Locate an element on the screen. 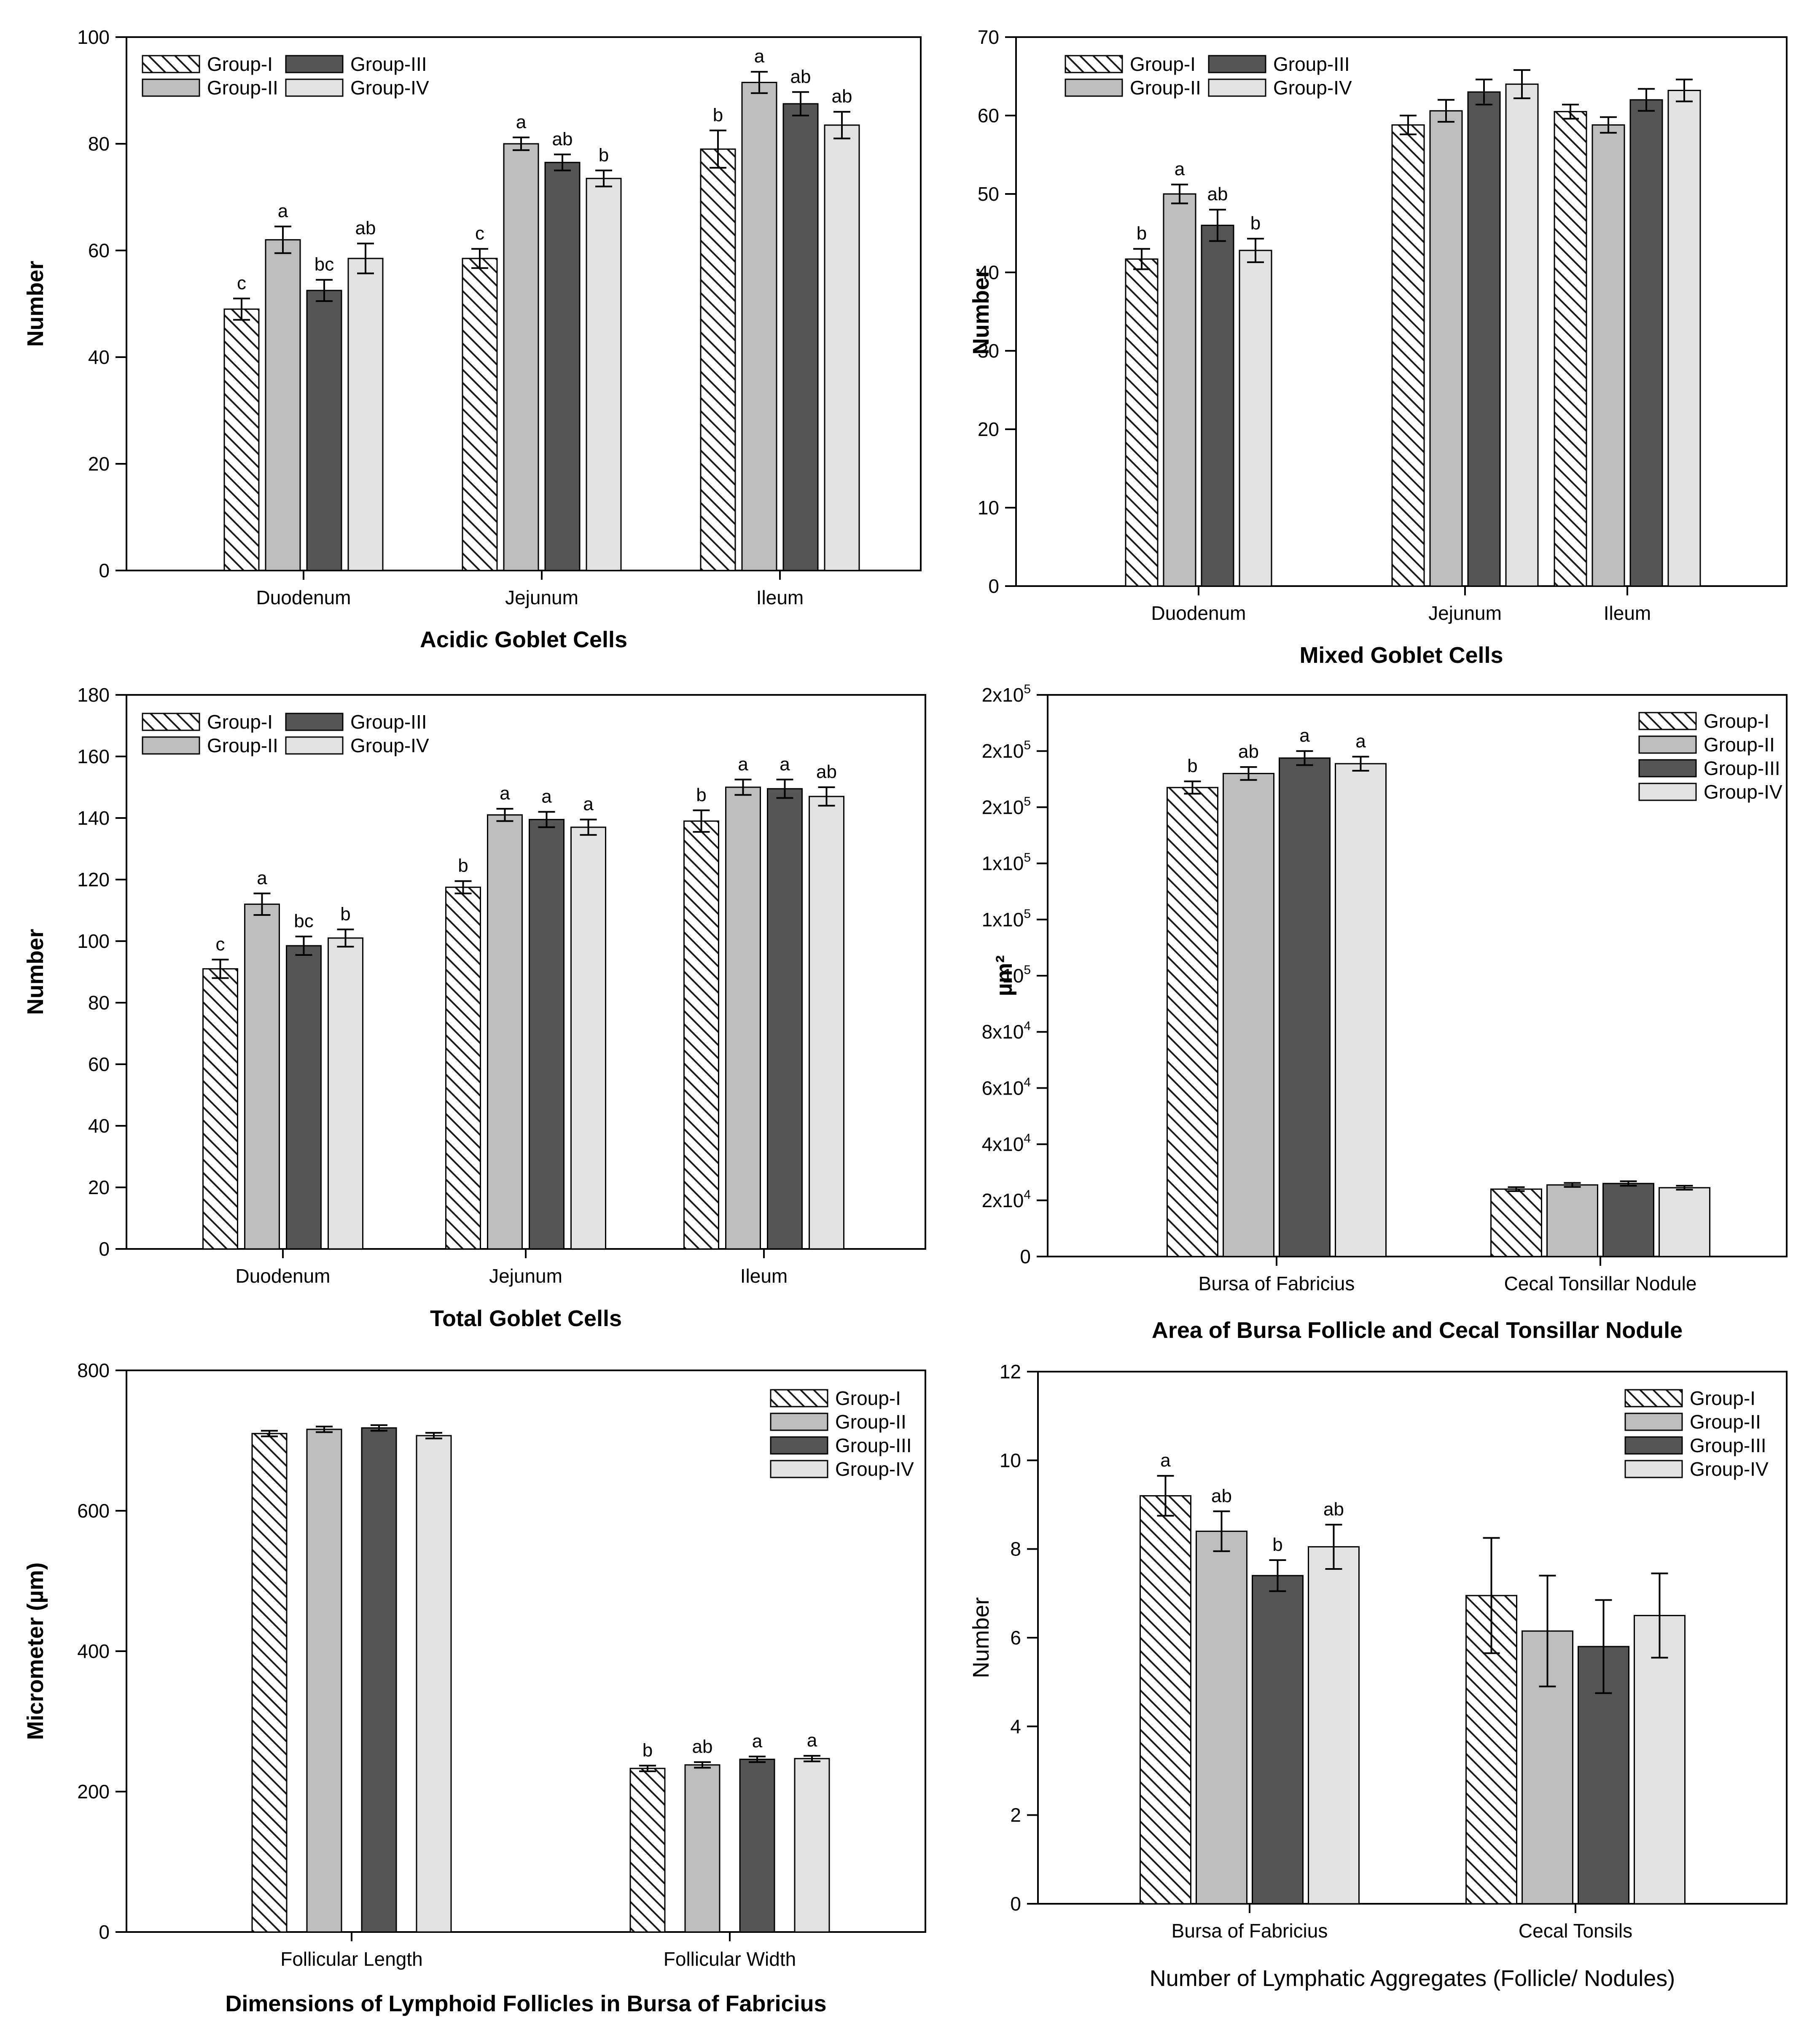 The height and width of the screenshot is (2037, 1820). y-tick-label: 10 is located at coordinates (988, 508).